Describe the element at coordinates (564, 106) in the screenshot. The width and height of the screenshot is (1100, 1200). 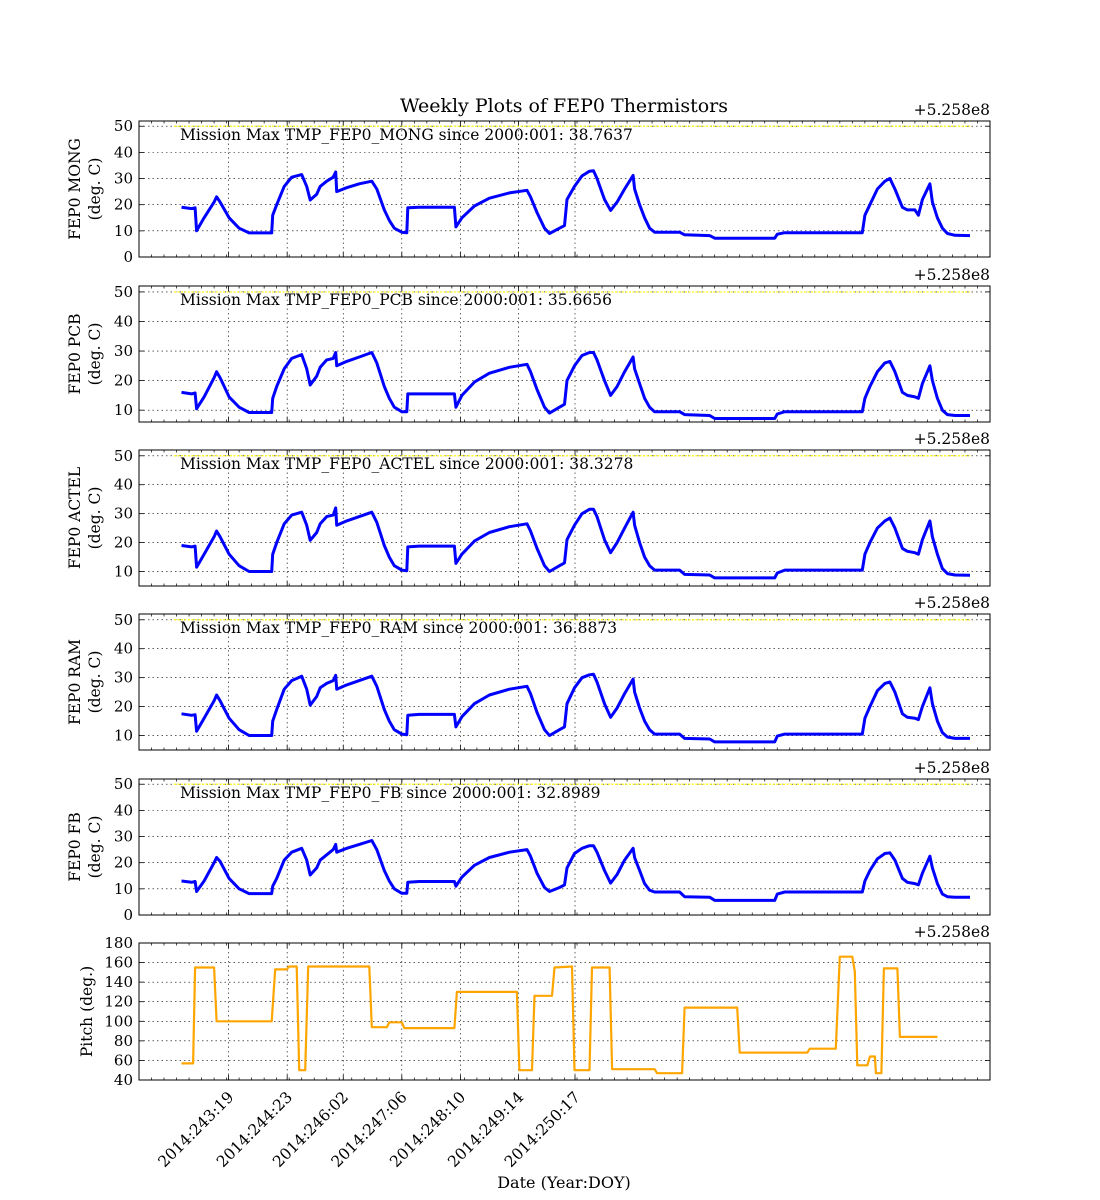
I see `chart-title: Weekly Plots of FEP0 Thermistors` at that location.